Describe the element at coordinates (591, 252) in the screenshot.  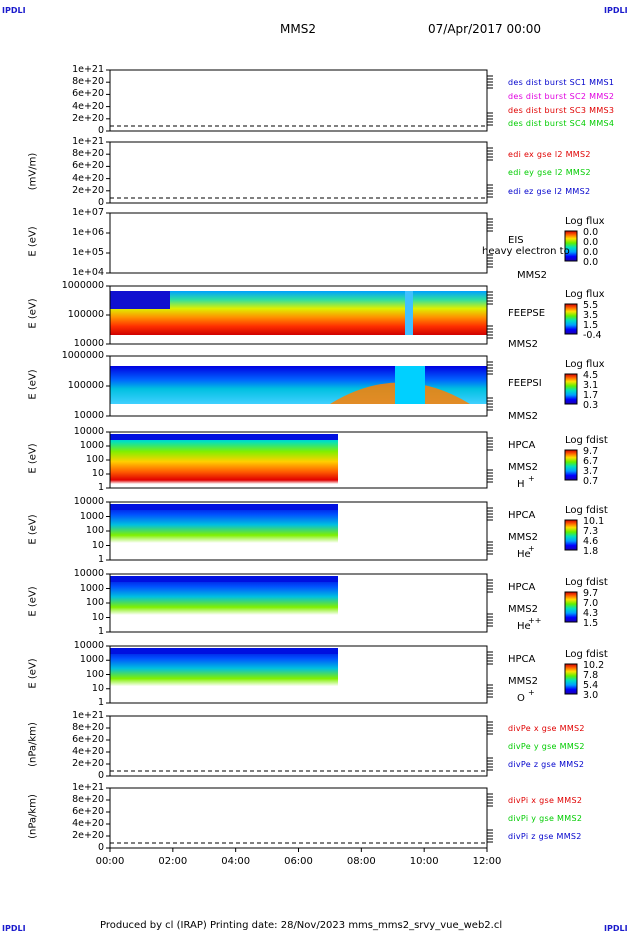
I see `colorbar-value-p3-2: 0.0` at that location.